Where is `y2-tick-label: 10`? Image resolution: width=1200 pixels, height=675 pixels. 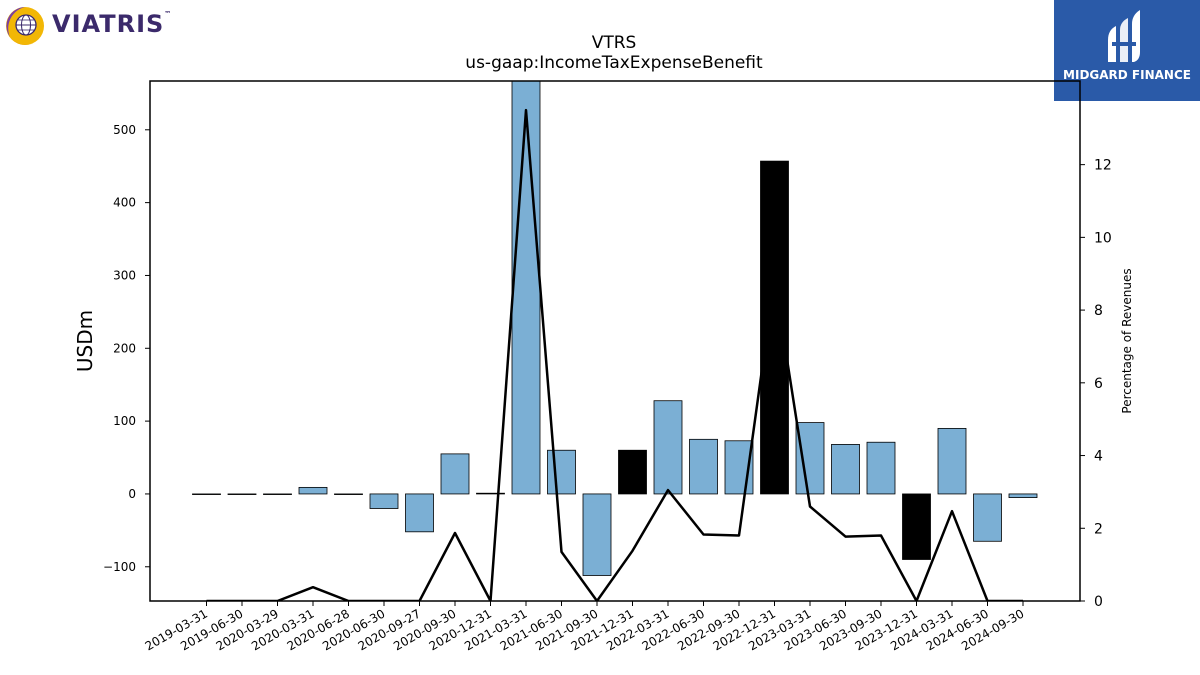
y2-tick-label: 10 is located at coordinates (1103, 238).